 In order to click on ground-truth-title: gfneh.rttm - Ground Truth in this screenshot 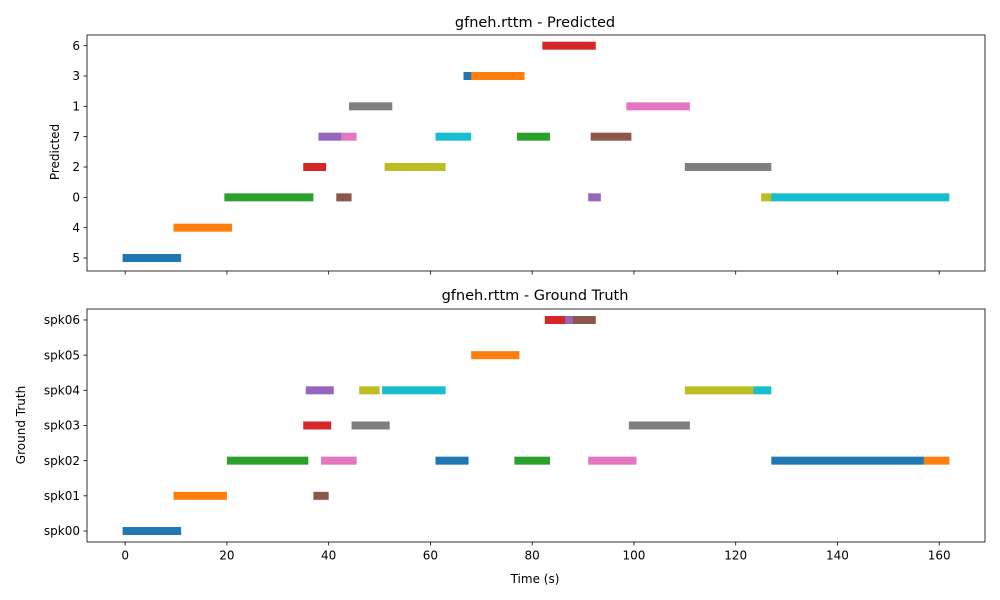, I will do `click(535, 296)`.